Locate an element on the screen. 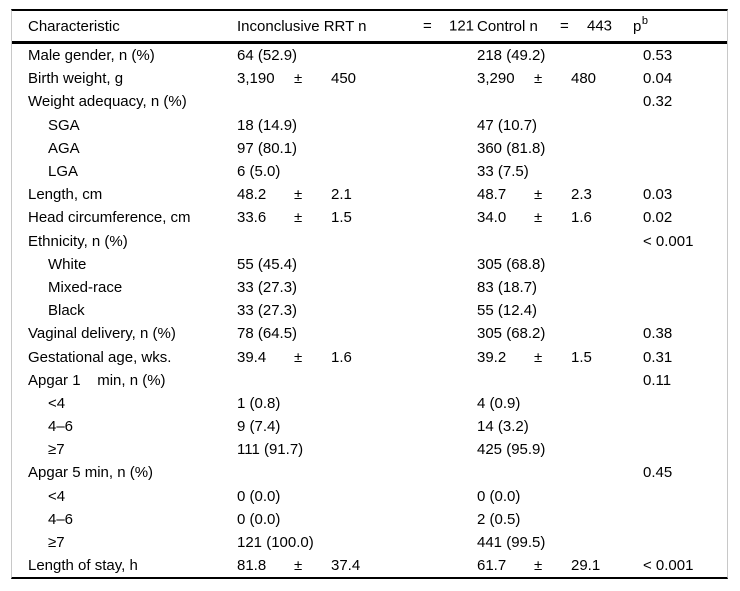  group2-cell: 305 (68.2) is located at coordinates (560, 333).